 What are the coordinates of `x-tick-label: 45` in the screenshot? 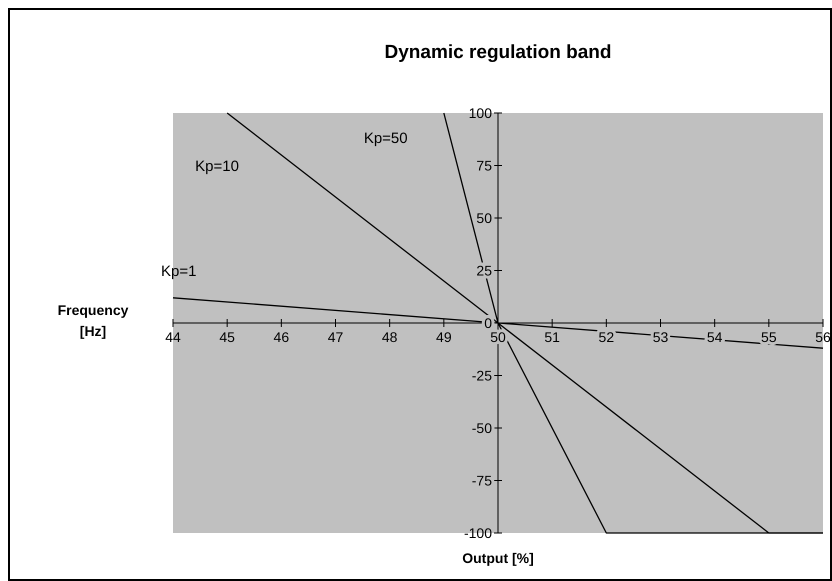 It's located at (227, 337).